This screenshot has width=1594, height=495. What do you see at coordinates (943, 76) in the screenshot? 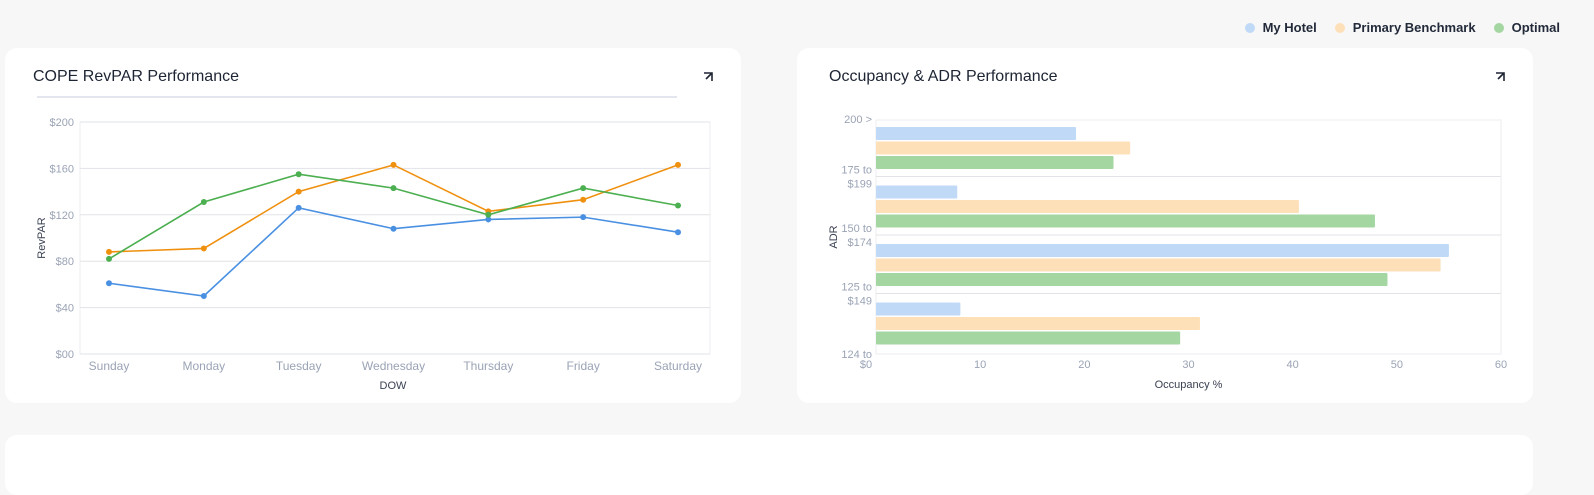
I see `occupancy-adr-card-title: Occupancy & ADR Performance` at bounding box center [943, 76].